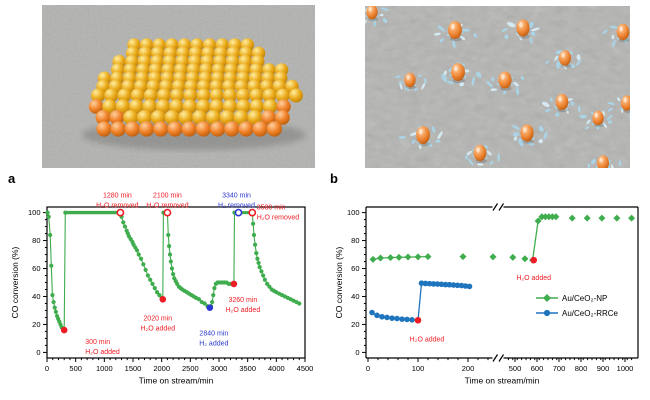  I want to click on series-au-ceo-np, so click(502, 238).